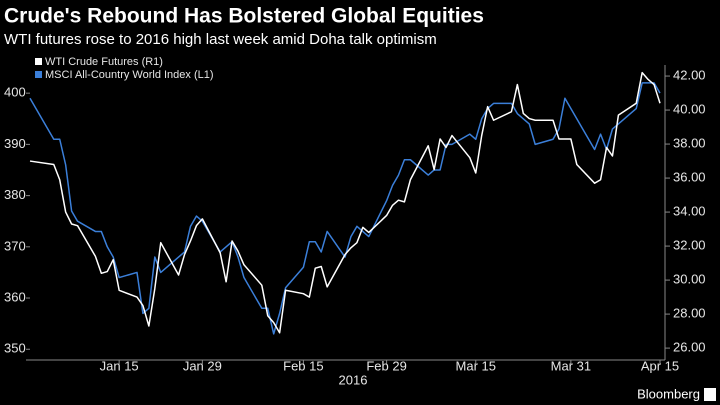 The height and width of the screenshot is (405, 720). Describe the element at coordinates (668, 393) in the screenshot. I see `source-label: Bloomberg` at that location.